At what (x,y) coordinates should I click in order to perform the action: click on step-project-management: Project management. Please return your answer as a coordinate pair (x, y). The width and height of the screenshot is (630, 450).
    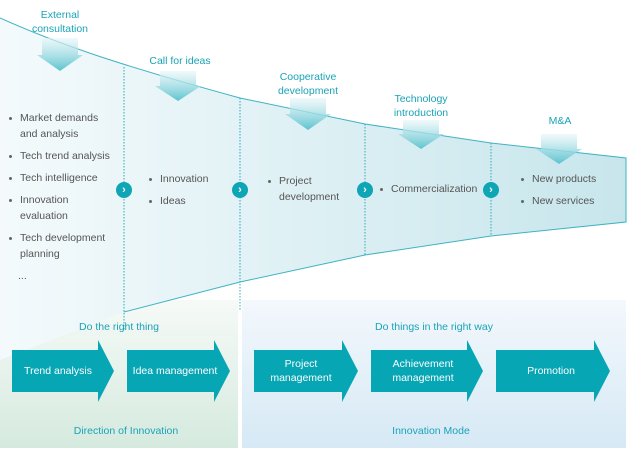
    Looking at the image, I should click on (301, 371).